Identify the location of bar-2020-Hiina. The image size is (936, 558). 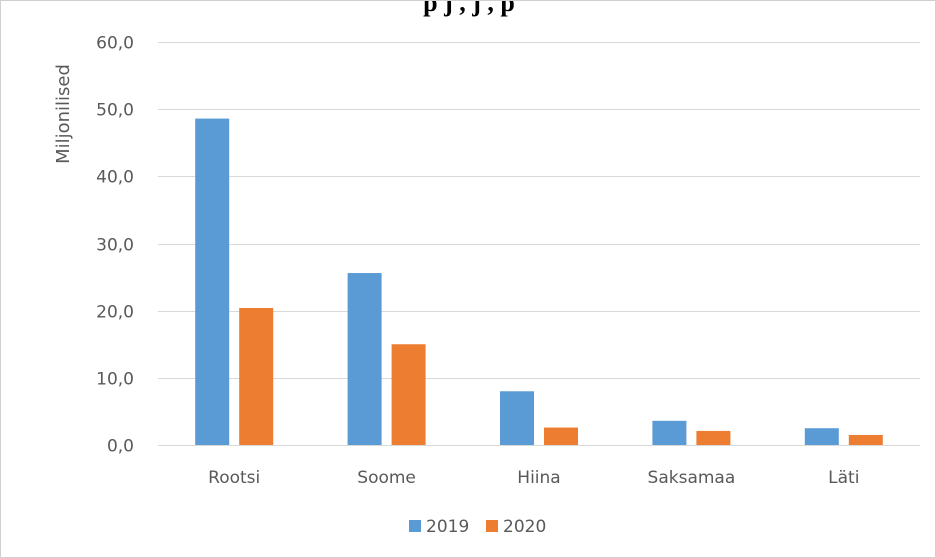
(561, 436).